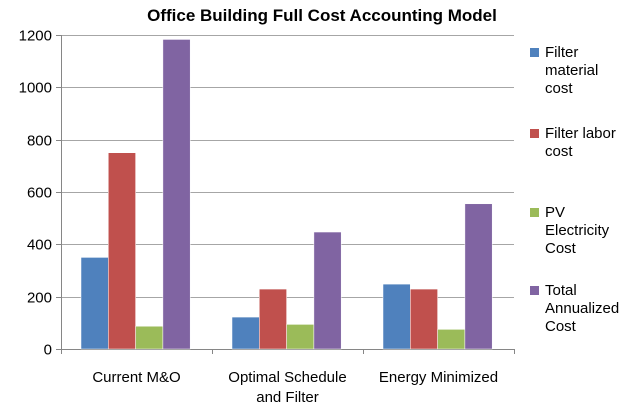 This screenshot has height=408, width=644. What do you see at coordinates (438, 377) in the screenshot?
I see `x-tick-label: Energy Minimized` at bounding box center [438, 377].